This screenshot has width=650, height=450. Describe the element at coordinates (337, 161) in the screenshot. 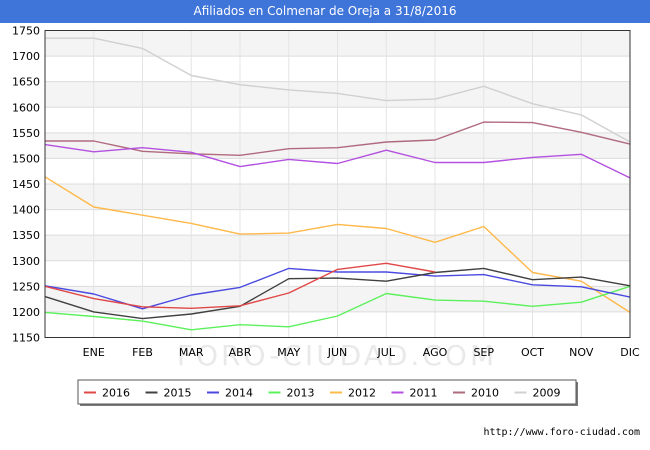

I see `series-line-2011` at that location.